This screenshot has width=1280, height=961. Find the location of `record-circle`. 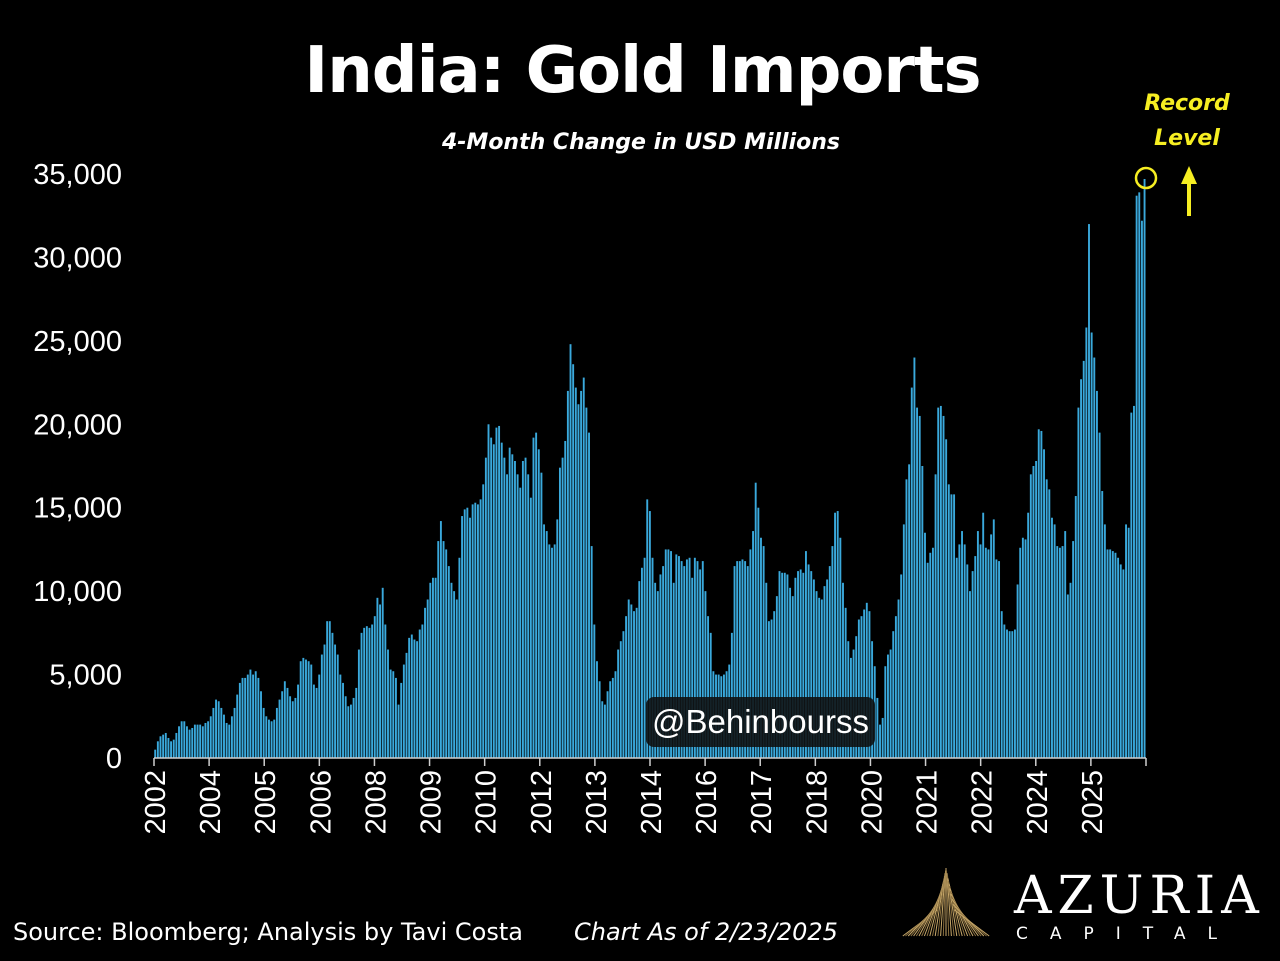

record-circle is located at coordinates (1146, 178).